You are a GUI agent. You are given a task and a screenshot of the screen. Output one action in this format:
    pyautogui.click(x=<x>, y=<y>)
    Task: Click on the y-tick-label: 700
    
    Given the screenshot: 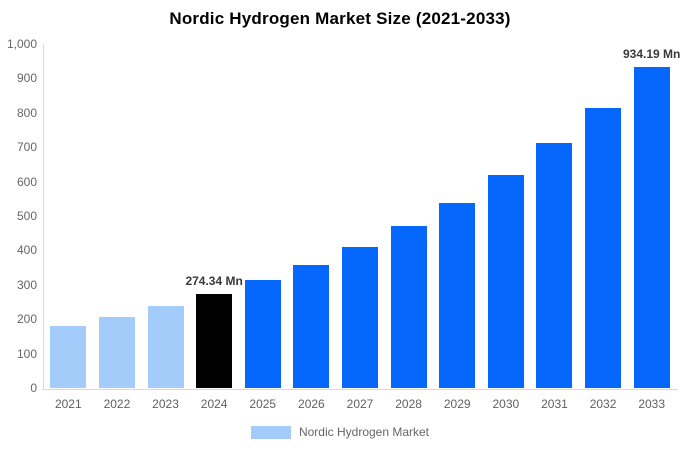 What is the action you would take?
    pyautogui.click(x=26, y=147)
    